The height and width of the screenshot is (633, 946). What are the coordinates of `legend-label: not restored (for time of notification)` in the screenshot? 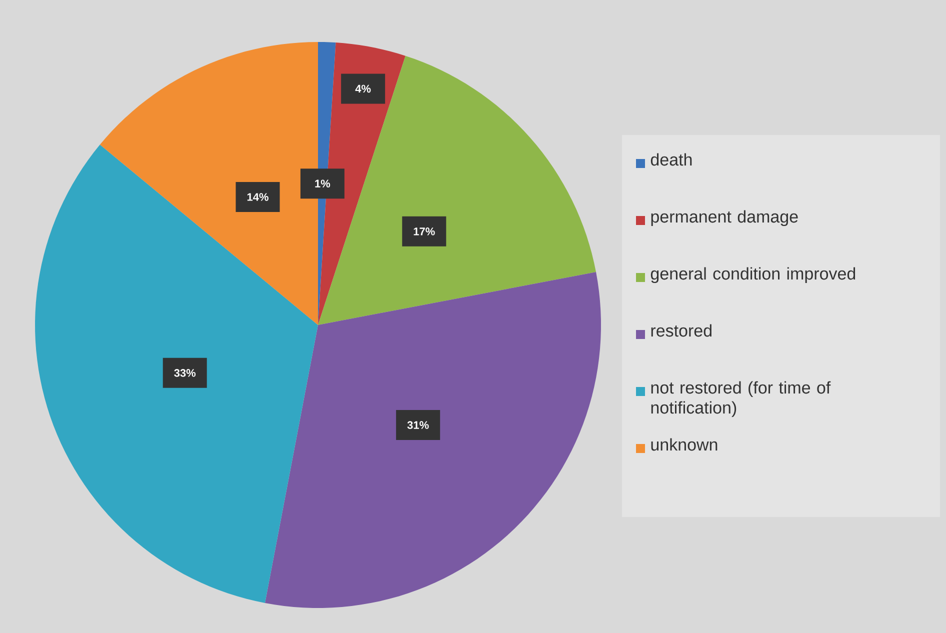 It's located at (741, 399).